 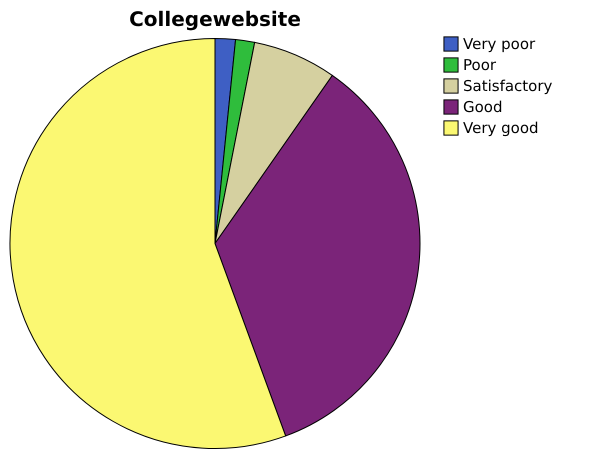 What do you see at coordinates (508, 86) in the screenshot?
I see `legend-label: Satisfactory` at bounding box center [508, 86].